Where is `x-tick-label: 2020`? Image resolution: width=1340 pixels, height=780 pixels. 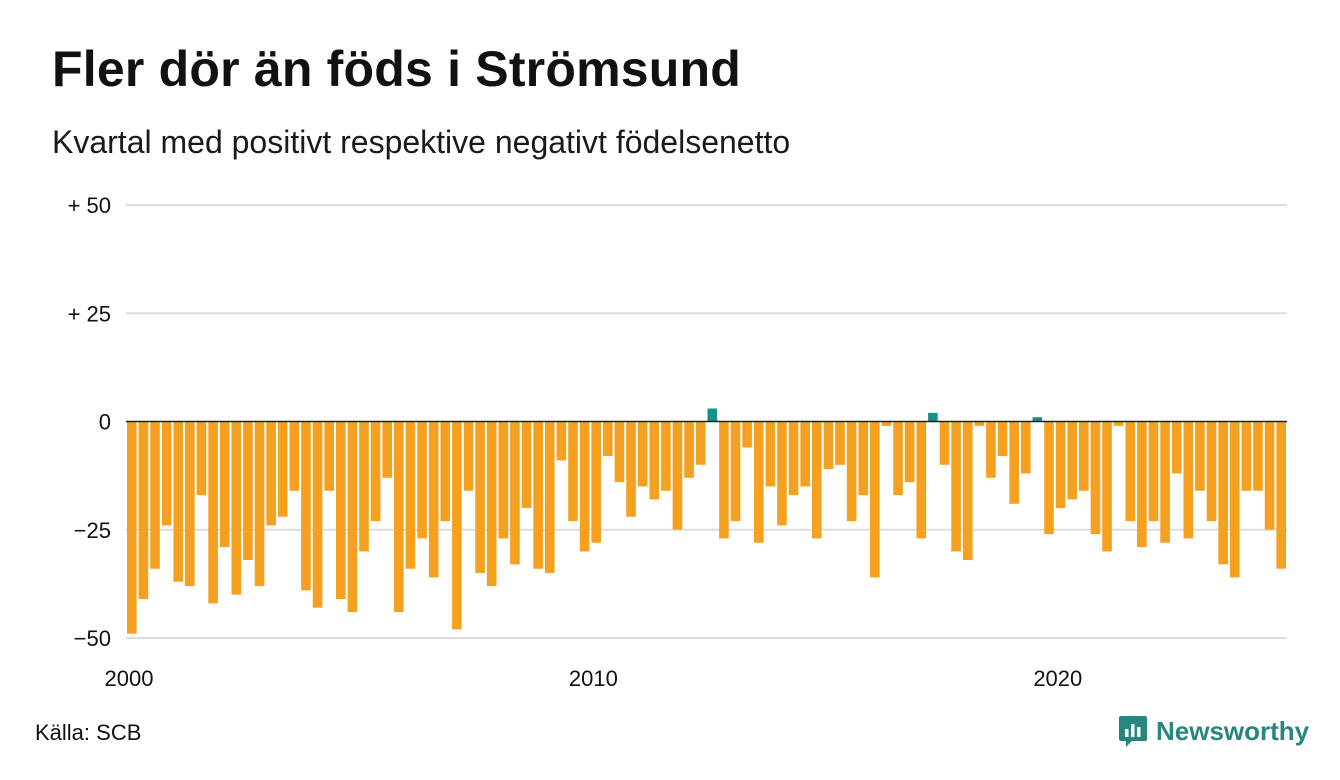
x-tick-label: 2020 is located at coordinates (1057, 678).